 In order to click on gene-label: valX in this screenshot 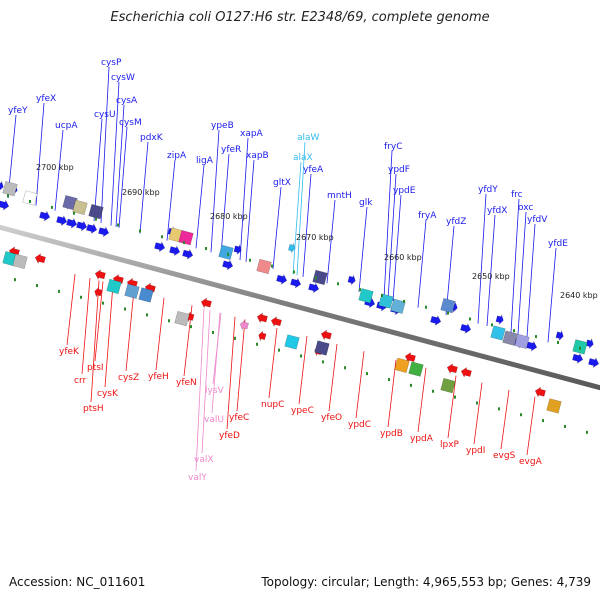, I will do `click(204, 460)`.